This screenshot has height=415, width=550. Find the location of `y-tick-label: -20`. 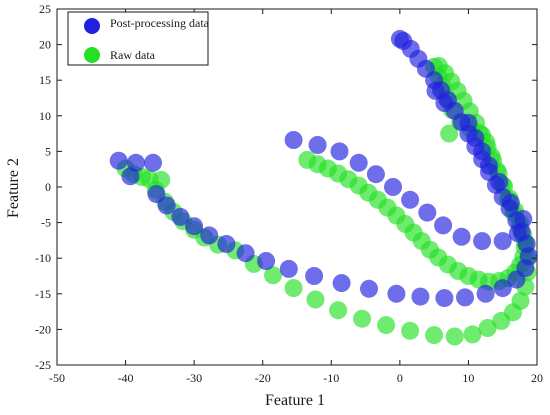

y-tick-label: -20 is located at coordinates (43, 329).